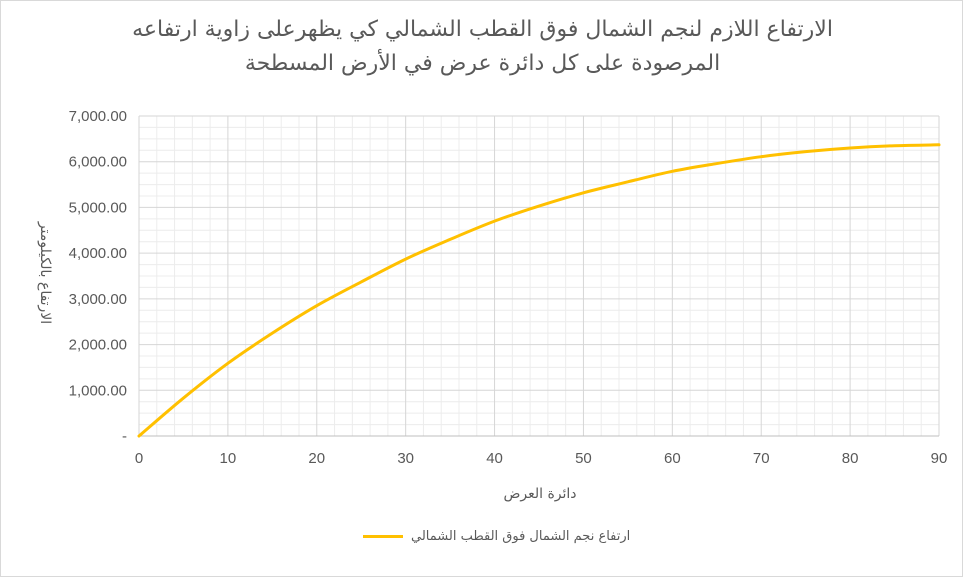 The image size is (963, 578). Describe the element at coordinates (583, 458) in the screenshot. I see `x-tick-label: 50` at that location.